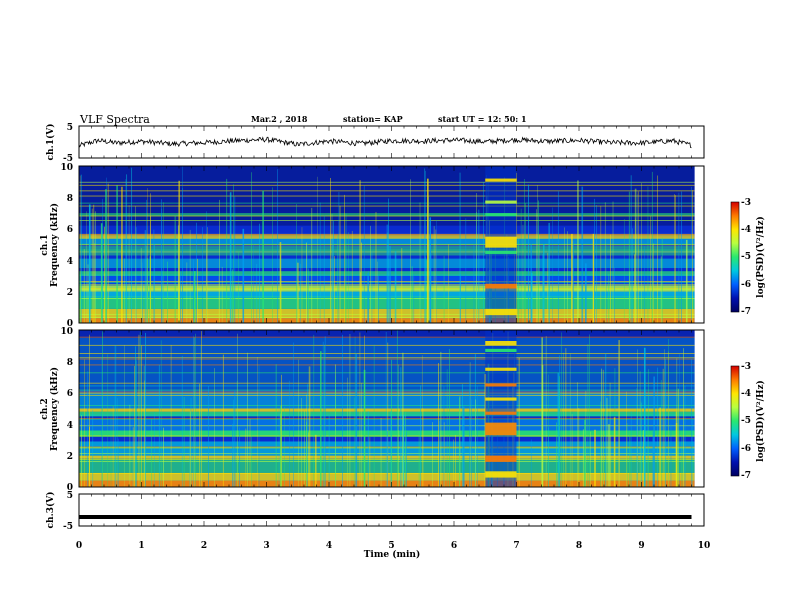  Describe the element at coordinates (746, 367) in the screenshot. I see `ch2-cb-tick-m3: -3` at that location.